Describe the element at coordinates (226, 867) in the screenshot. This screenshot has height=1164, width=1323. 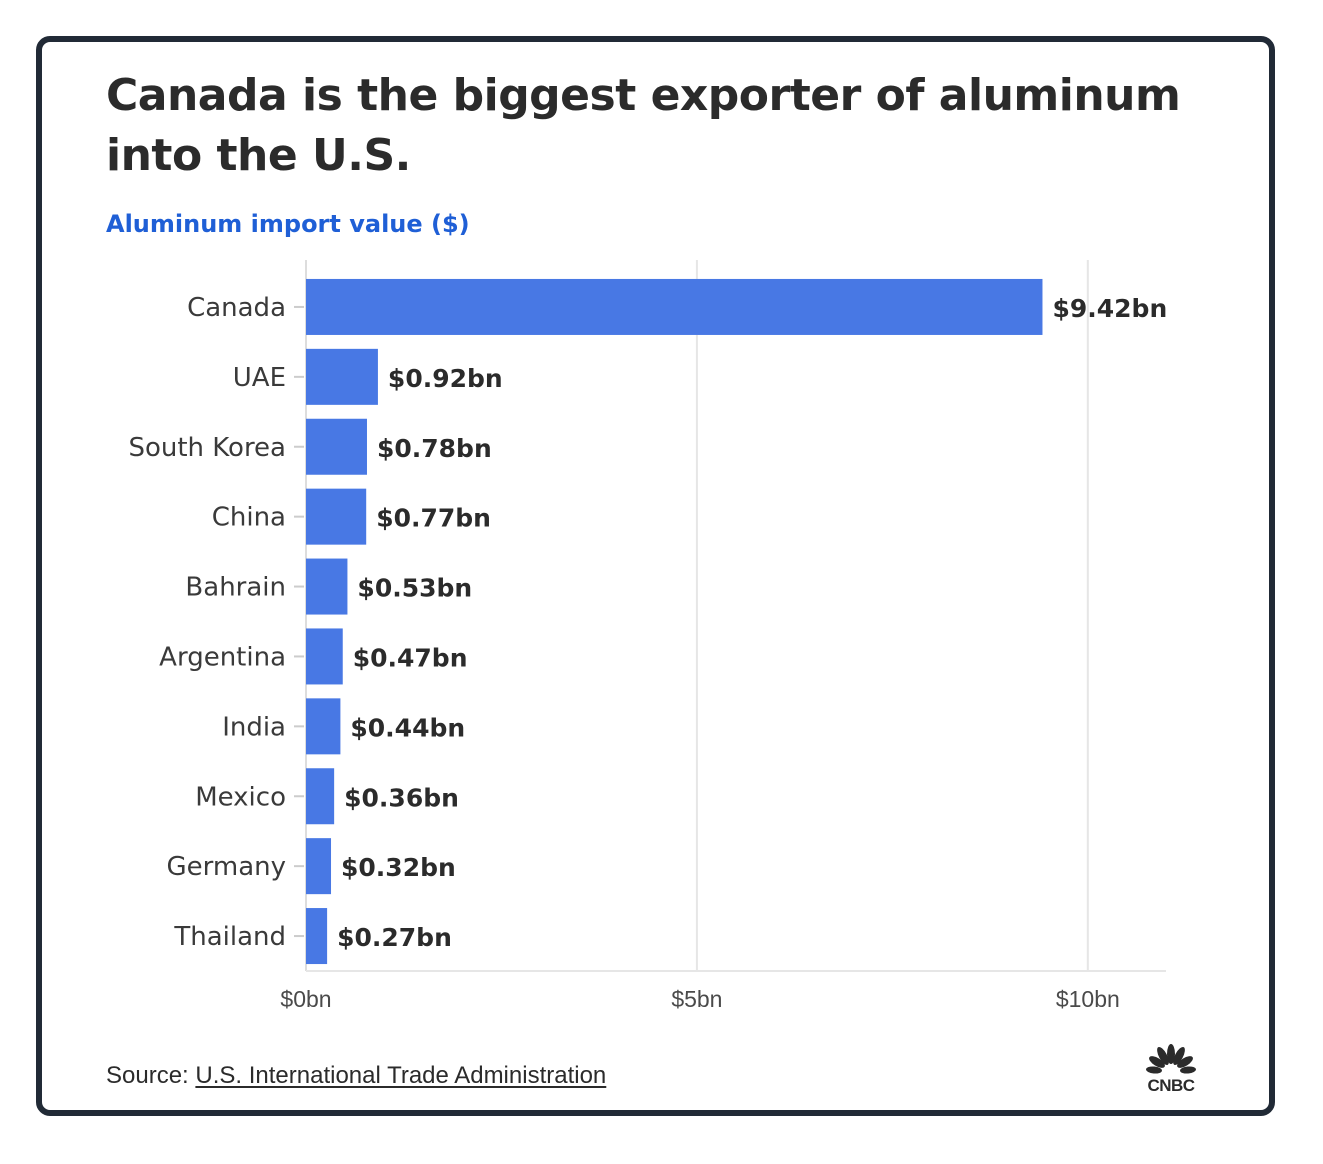
I see `category-label: Germany` at that location.